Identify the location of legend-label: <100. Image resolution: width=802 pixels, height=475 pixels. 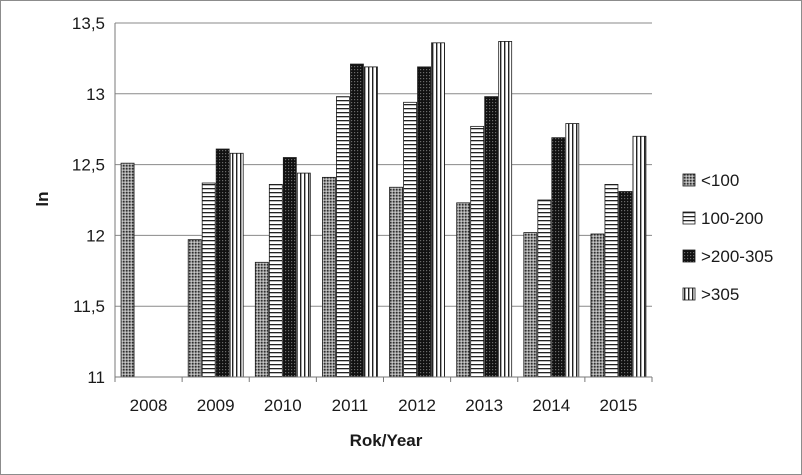
(720, 180).